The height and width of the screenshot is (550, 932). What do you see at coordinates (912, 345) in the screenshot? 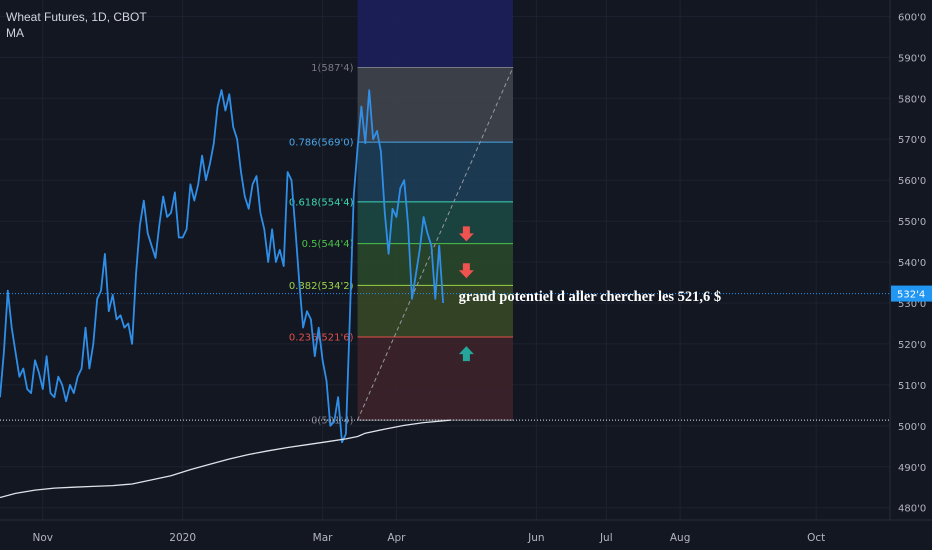
I see `price-tick-label: 520'0` at bounding box center [912, 345].